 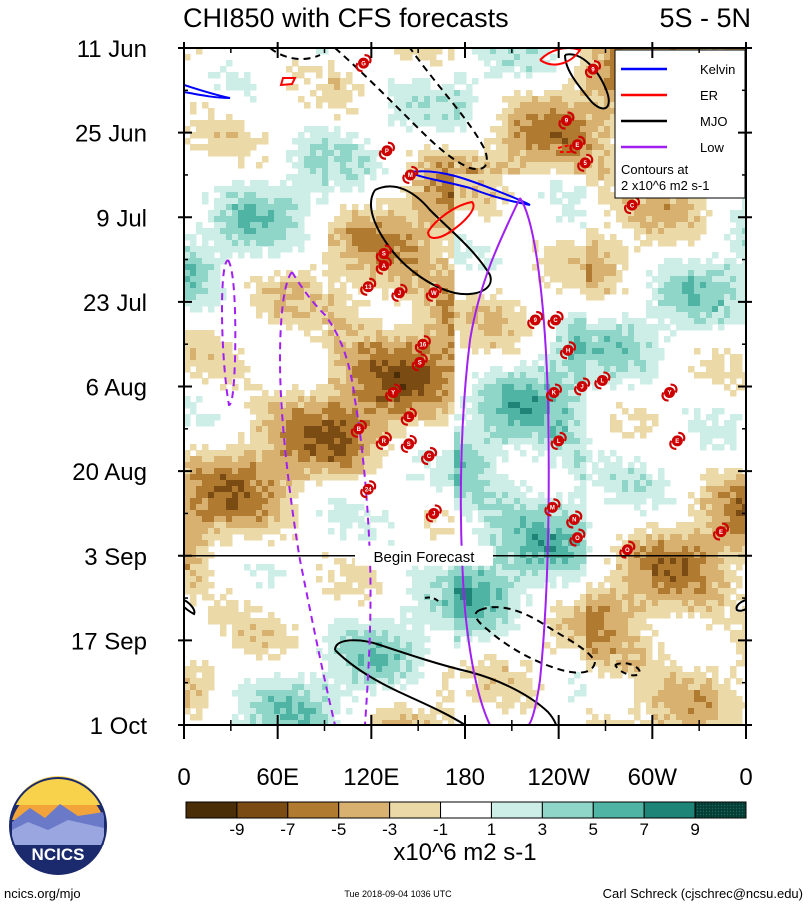 I want to click on logo-text: NCICS, so click(x=58, y=854).